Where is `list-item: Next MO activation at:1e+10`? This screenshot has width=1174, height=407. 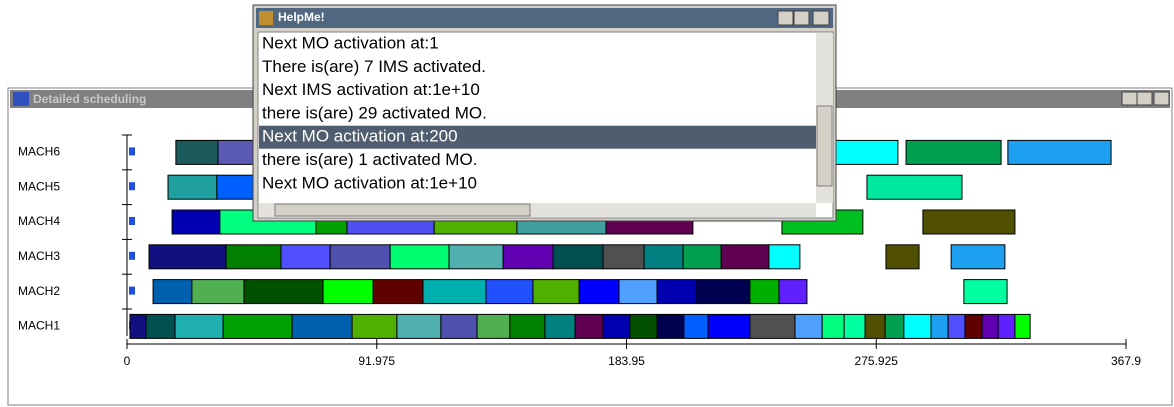 list-item: Next MO activation at:1e+10 is located at coordinates (369, 182).